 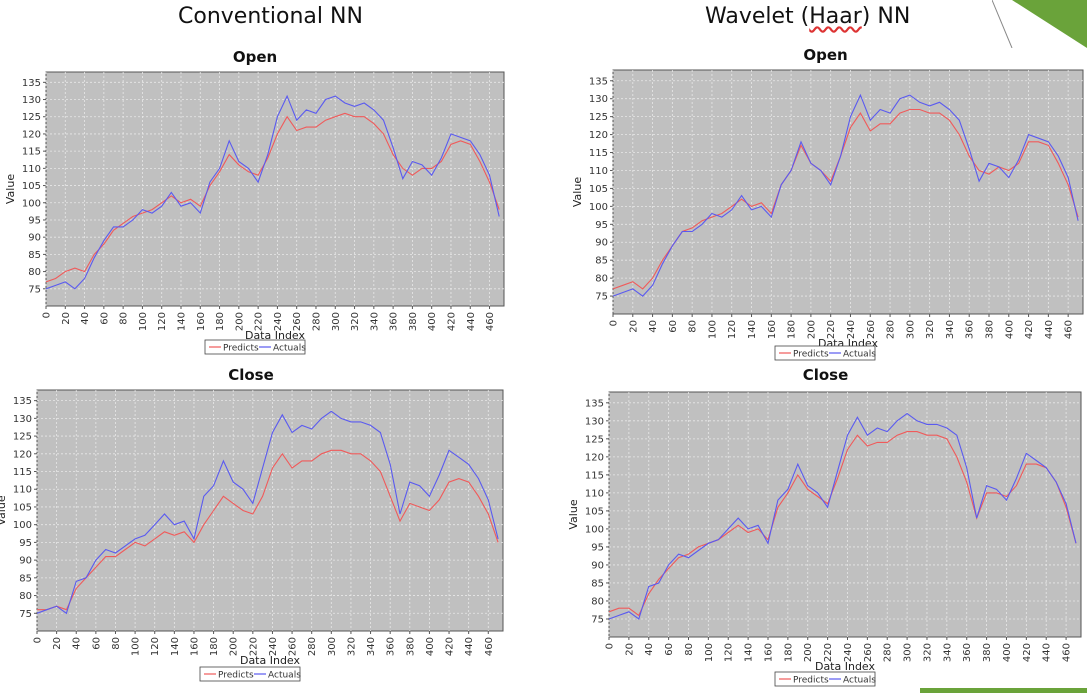 I want to click on x-tick-label: 120, so click(x=729, y=652).